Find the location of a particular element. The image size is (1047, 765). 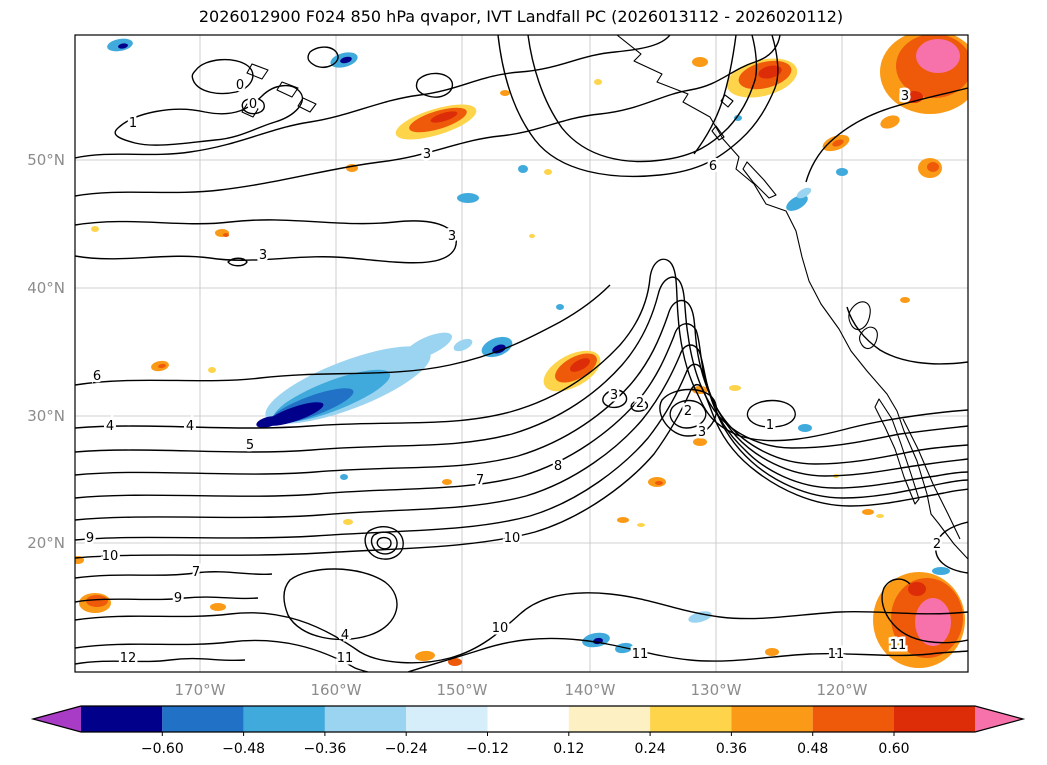

colorbar-tick-label: −0.48 is located at coordinates (243, 749).